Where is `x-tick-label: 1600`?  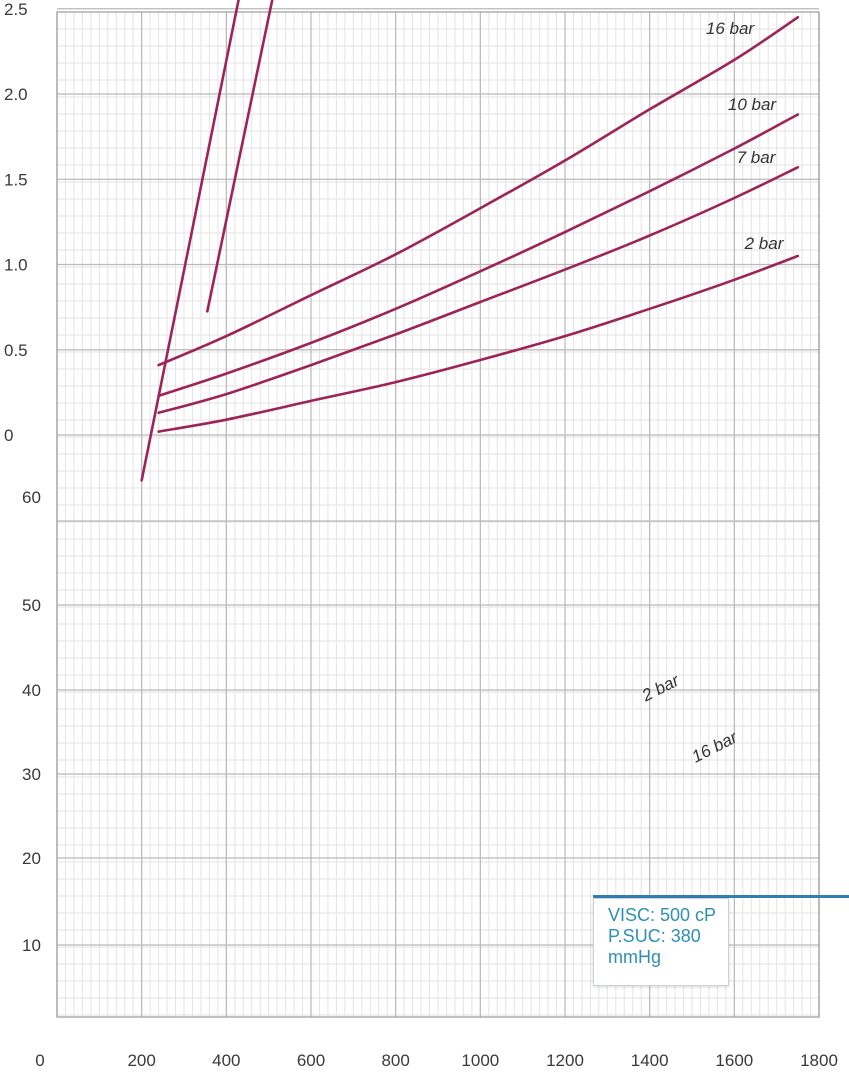 x-tick-label: 1600 is located at coordinates (734, 1060).